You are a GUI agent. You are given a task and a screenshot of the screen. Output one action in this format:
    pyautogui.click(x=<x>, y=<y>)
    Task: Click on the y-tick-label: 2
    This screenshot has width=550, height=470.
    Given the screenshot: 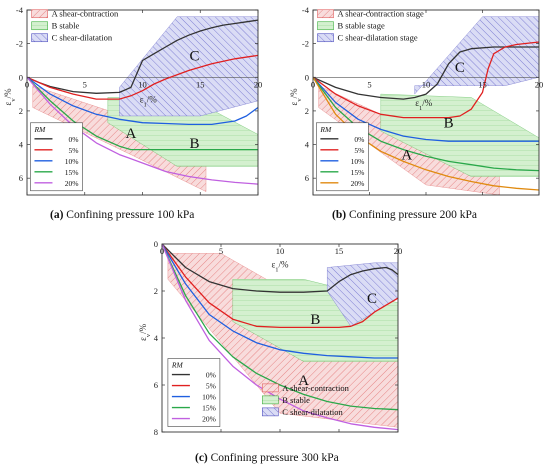 What is the action you would take?
    pyautogui.click(x=21, y=111)
    